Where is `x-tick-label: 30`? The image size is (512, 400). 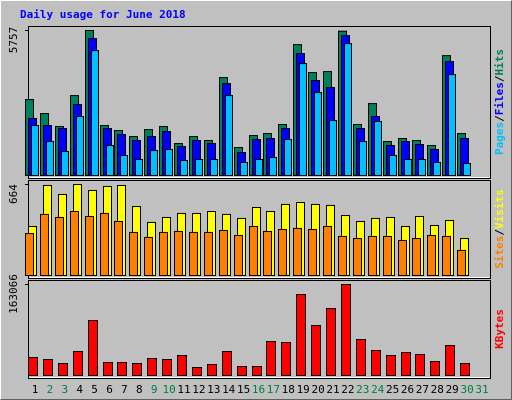 x-tick-label: 30 is located at coordinates (466, 389).